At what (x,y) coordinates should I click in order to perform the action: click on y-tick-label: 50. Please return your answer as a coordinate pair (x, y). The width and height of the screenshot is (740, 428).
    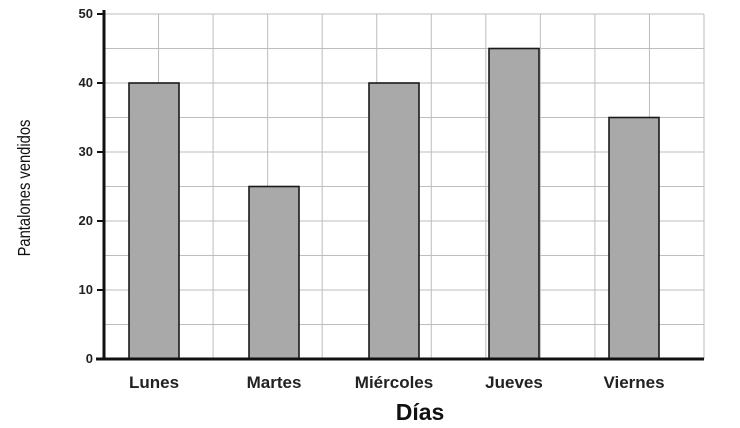
    Looking at the image, I should click on (86, 13).